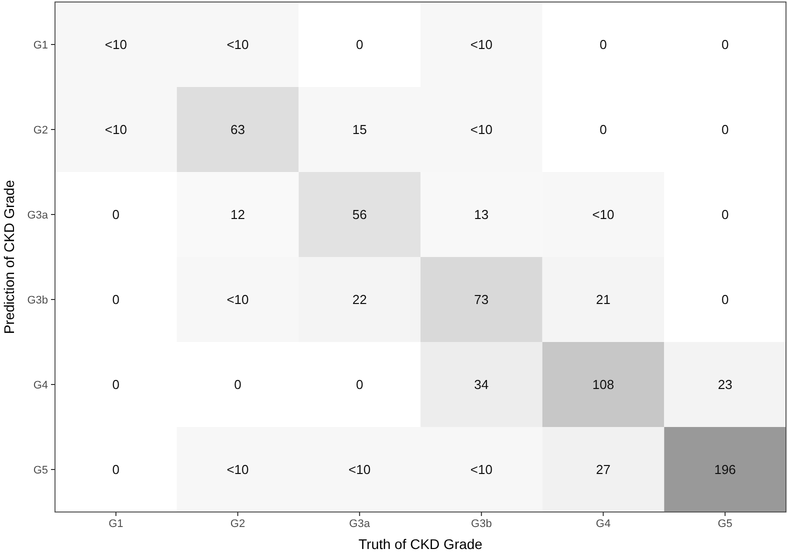 This screenshot has height=555, width=788. Describe the element at coordinates (9, 257) in the screenshot. I see `y-axis-title: Prediction of CKD Grade` at that location.